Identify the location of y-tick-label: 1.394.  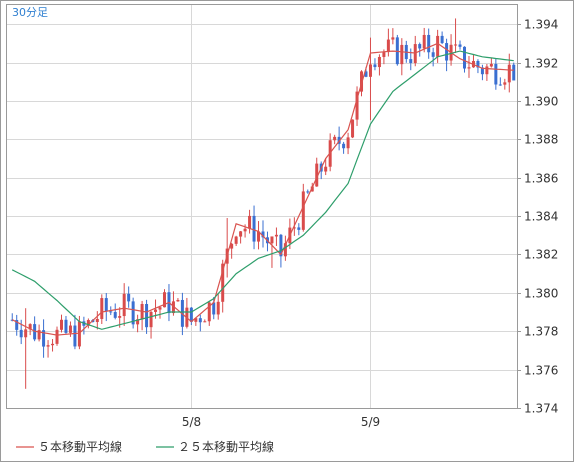
(541, 25).